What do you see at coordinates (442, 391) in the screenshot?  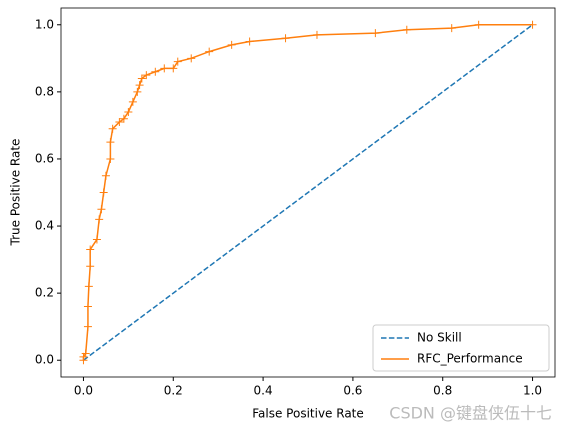 I see `x-tick-label: 0.8` at bounding box center [442, 391].